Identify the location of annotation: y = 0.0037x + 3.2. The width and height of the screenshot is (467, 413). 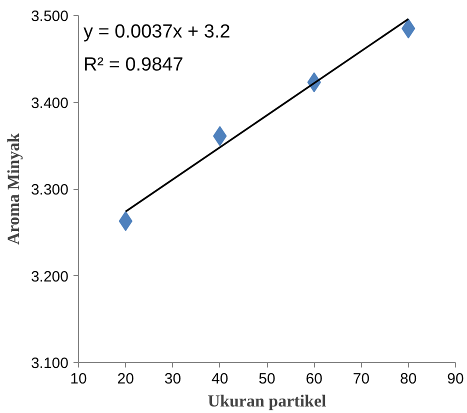
(157, 32).